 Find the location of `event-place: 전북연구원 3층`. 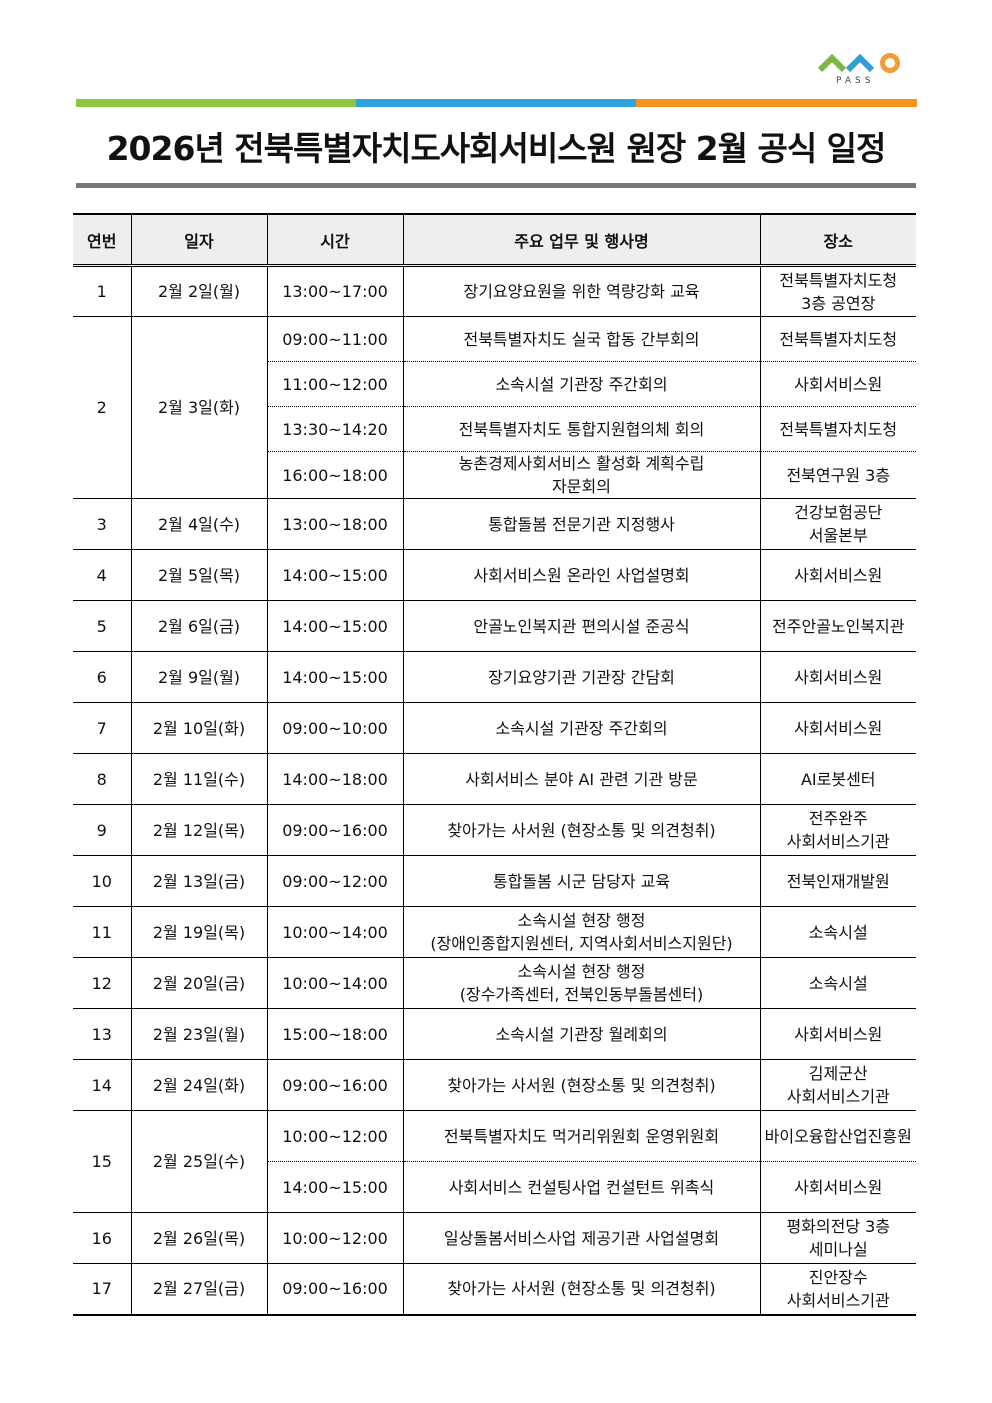

event-place: 전북연구원 3층 is located at coordinates (837, 475).